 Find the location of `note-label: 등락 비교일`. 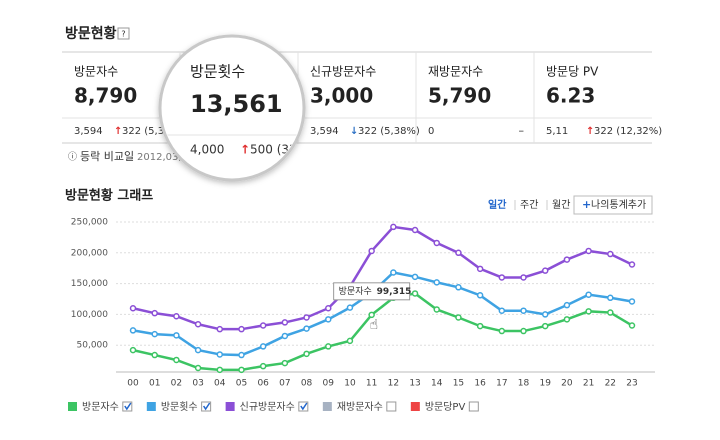

note-label: 등락 비교일 is located at coordinates (107, 156).